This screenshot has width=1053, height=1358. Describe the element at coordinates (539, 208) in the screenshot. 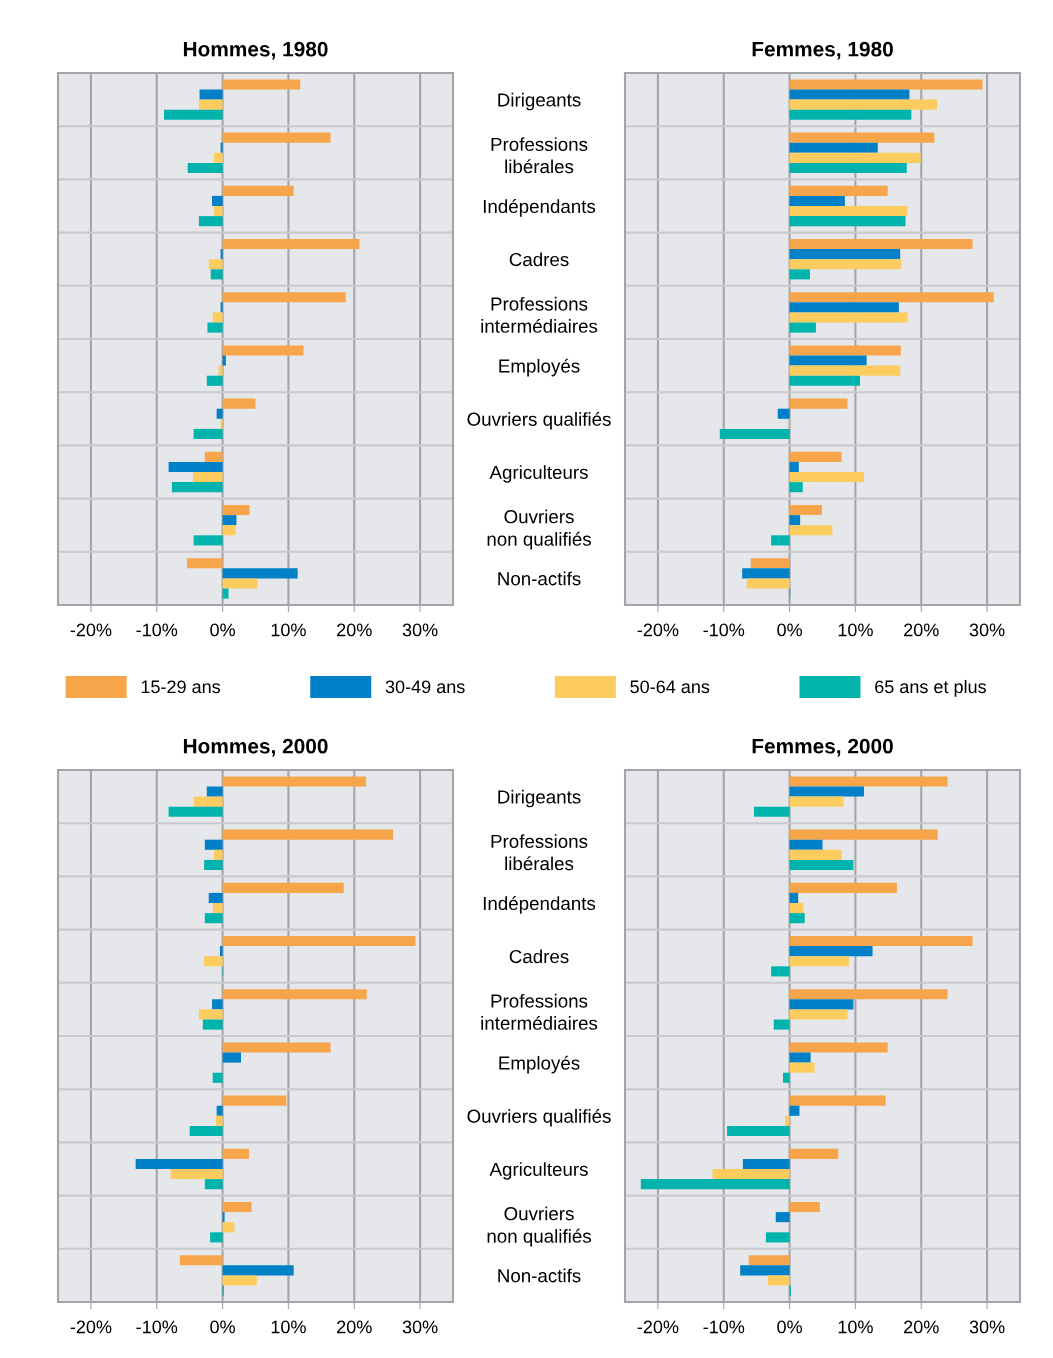

I see `y-tick-label: Indépendants` at that location.